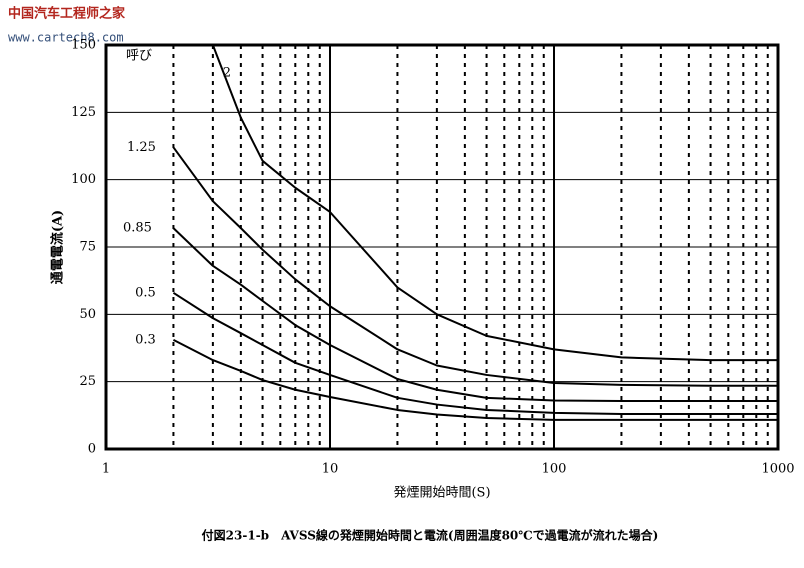  Describe the element at coordinates (83, 45) in the screenshot. I see `y-tick-label: 150` at that location.